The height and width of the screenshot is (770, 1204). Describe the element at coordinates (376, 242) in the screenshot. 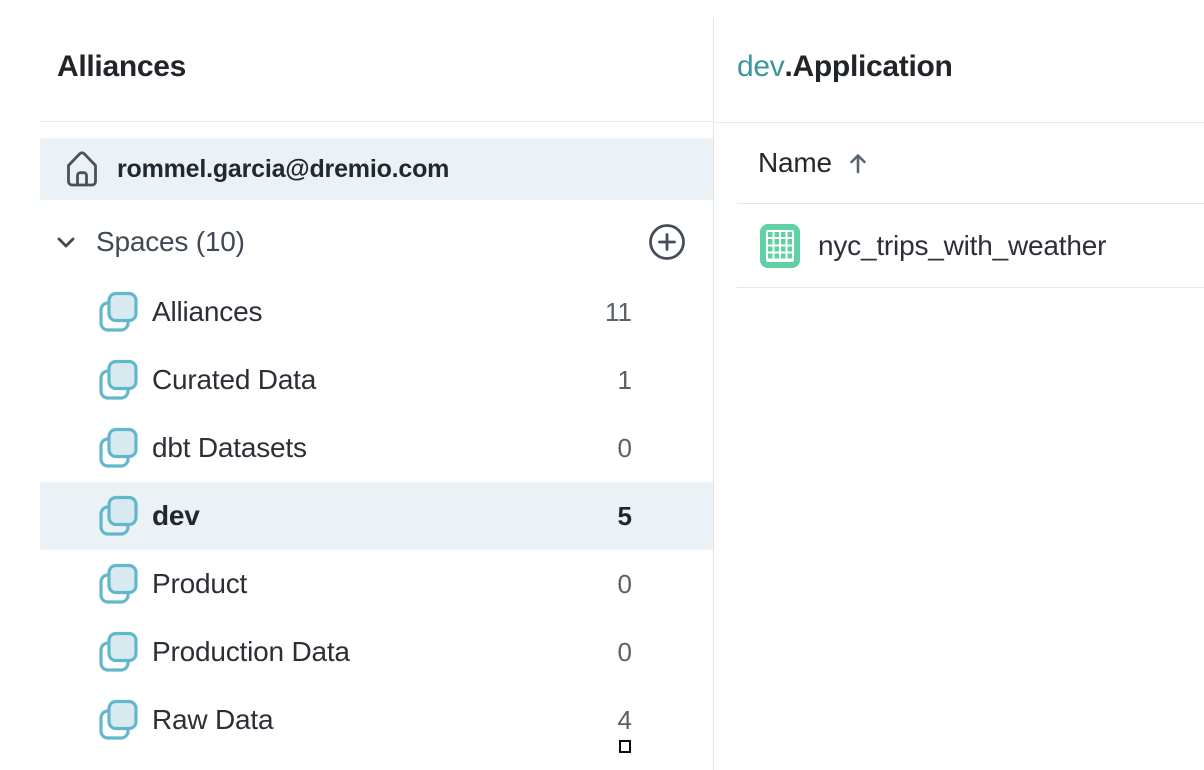

I see `spaces-header-row: Spaces (10)` at that location.